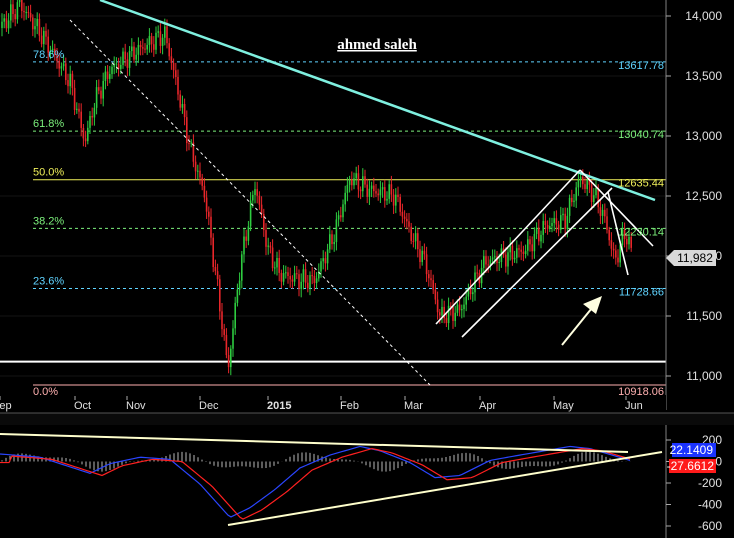  What do you see at coordinates (718, 462) in the screenshot?
I see `macd-axis-label: 0` at bounding box center [718, 462].